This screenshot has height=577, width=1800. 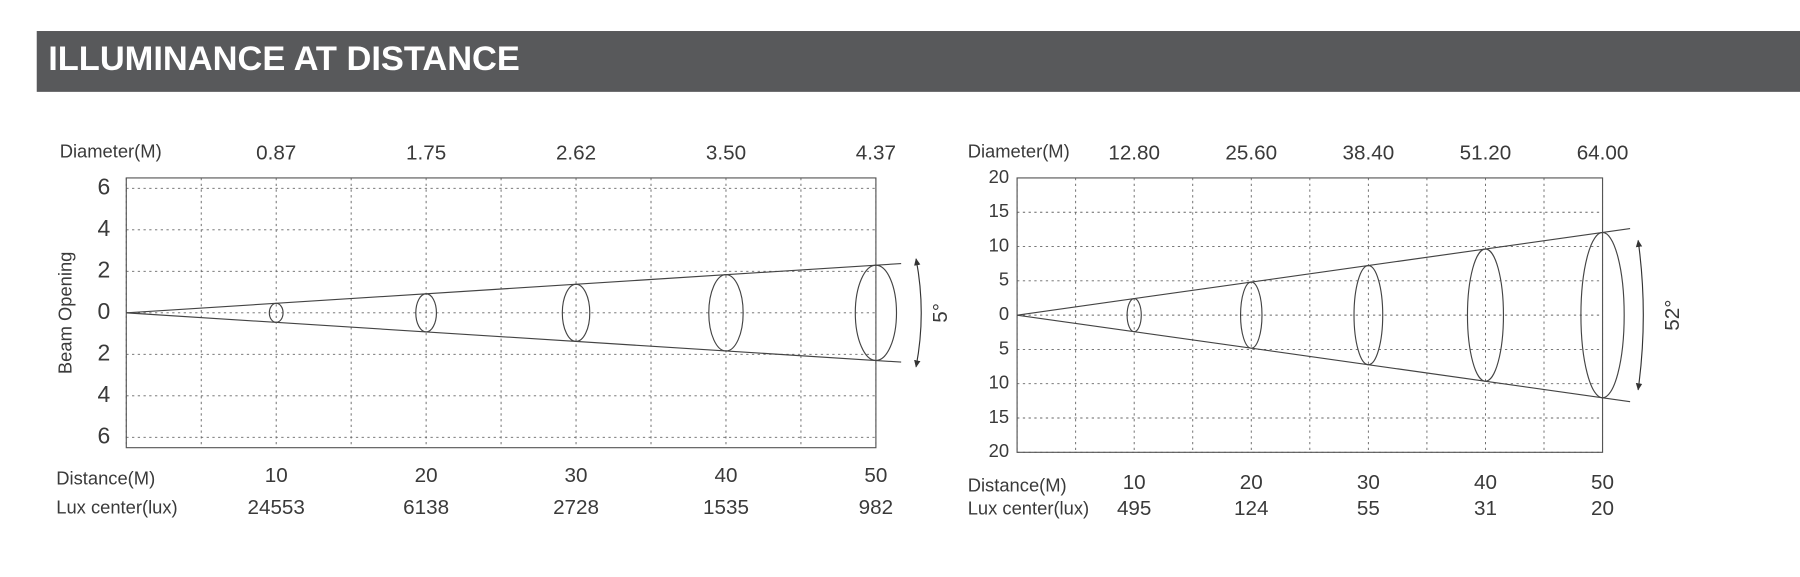 What do you see at coordinates (576, 152) in the screenshot?
I see `diameter-value: 2.62` at bounding box center [576, 152].